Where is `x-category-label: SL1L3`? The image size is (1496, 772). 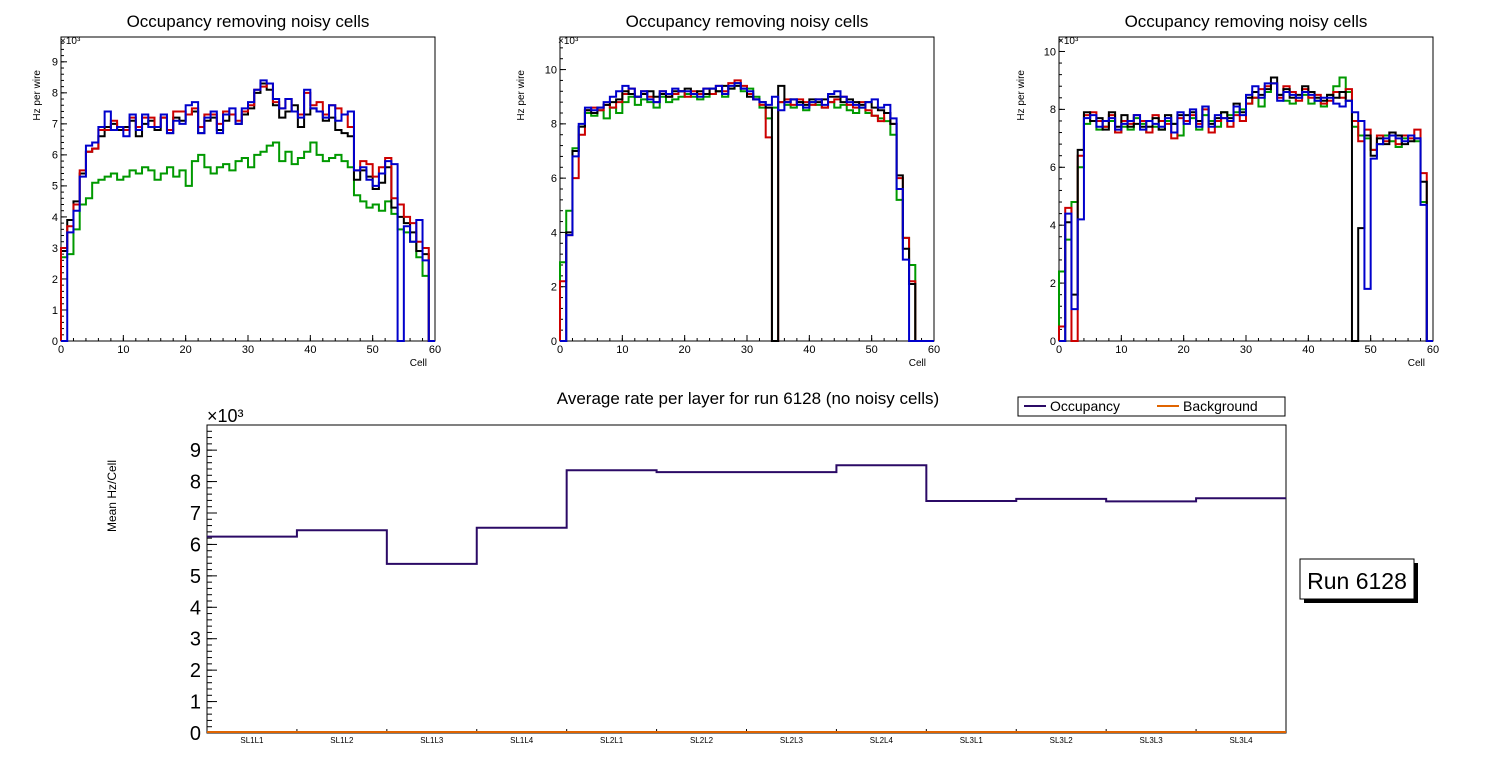
x-category-label: SL1L3 is located at coordinates (432, 740).